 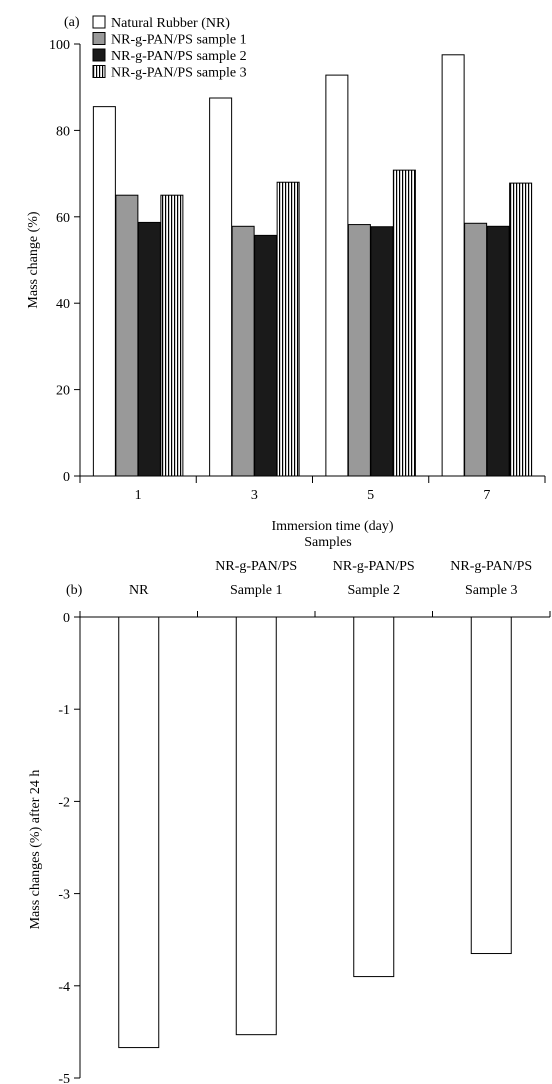 I want to click on b-y-tick-label: 0, so click(x=66, y=618).